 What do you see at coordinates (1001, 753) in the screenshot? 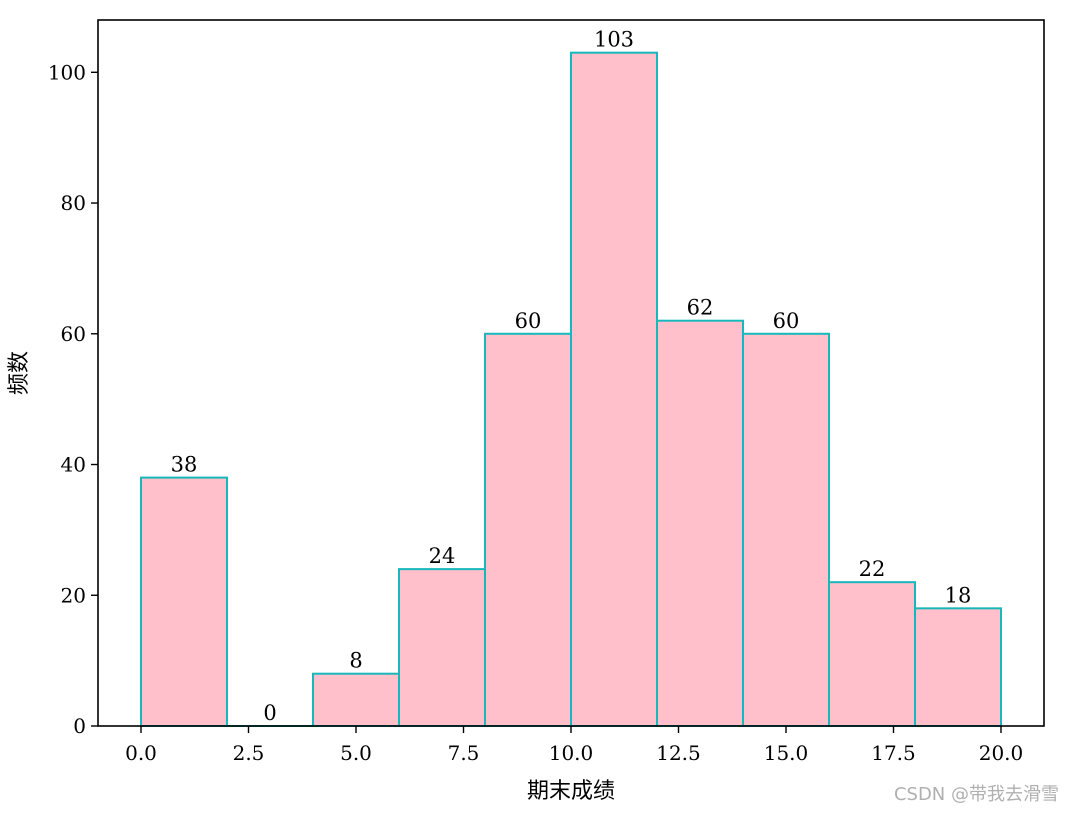
I see `x-tick-label: 20.0` at bounding box center [1001, 753].